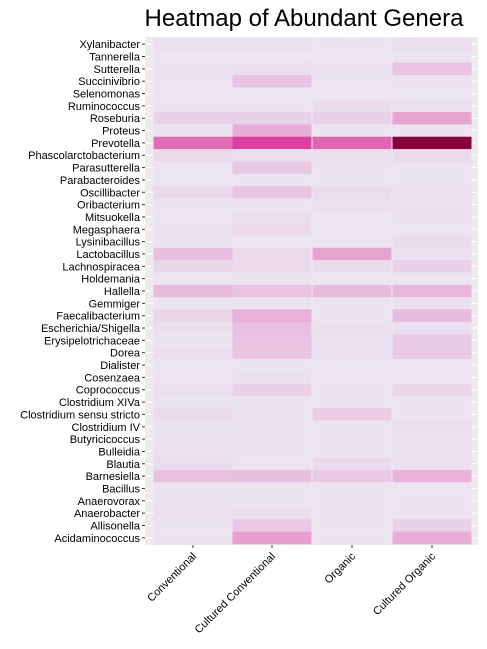 This screenshot has height=649, width=487. Describe the element at coordinates (115, 304) in the screenshot. I see `y-tick-label: Gemmiger` at that location.